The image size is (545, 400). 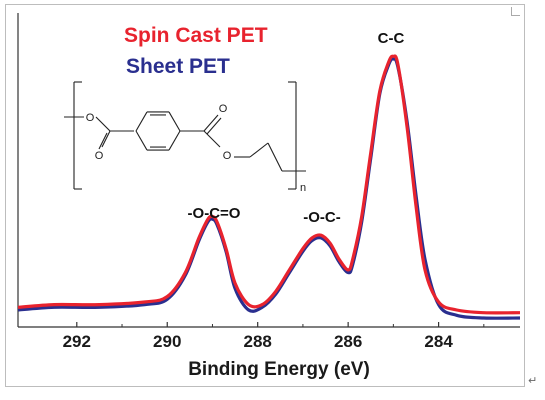 What do you see at coordinates (303, 188) in the screenshot?
I see `repeat-subscript: n` at bounding box center [303, 188].